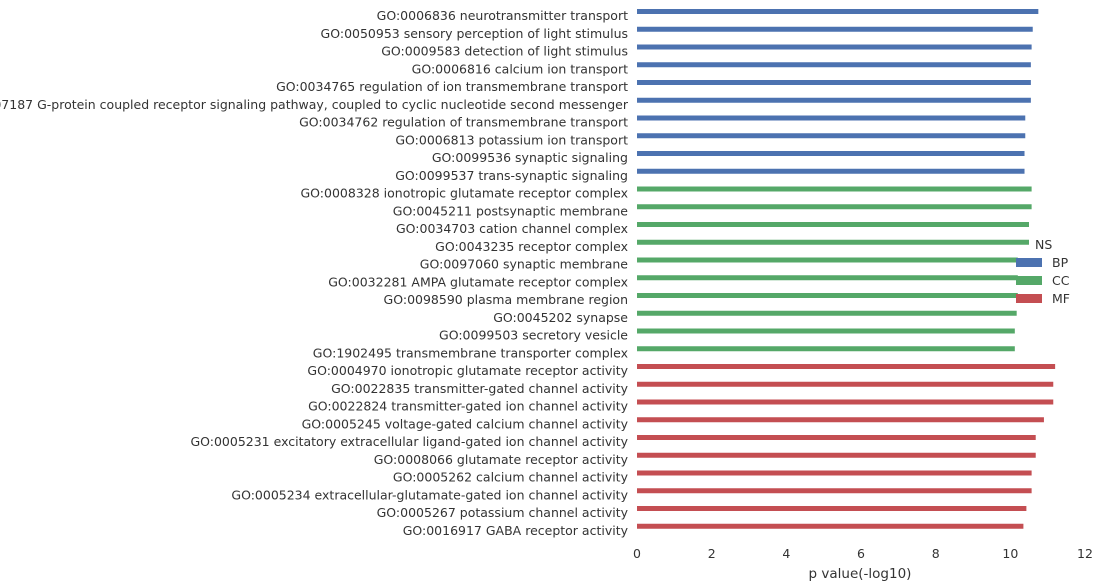 Image resolution: width=1097 pixels, height=587 pixels. I want to click on category-label: GO:0034703 cation channel complex, so click(512, 228).